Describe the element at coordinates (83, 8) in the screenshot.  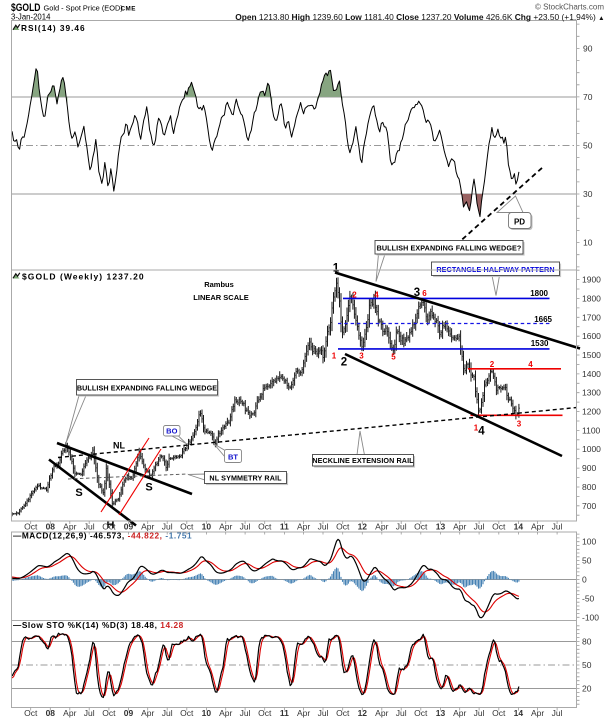
I see `svg-text: Gold - Spot Price (EOD)` at that location.